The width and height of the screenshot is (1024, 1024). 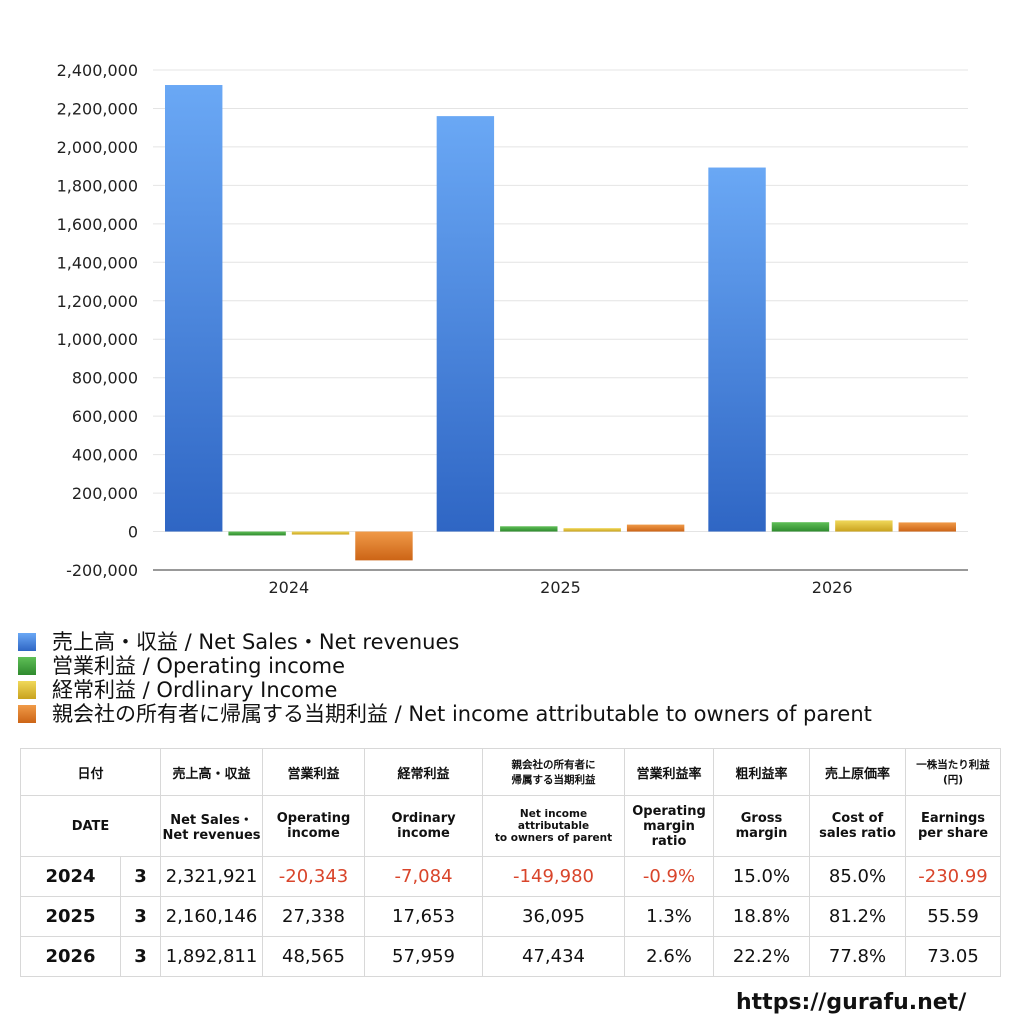 What do you see at coordinates (105, 416) in the screenshot?
I see `y-tick-label: 600,000` at bounding box center [105, 416].